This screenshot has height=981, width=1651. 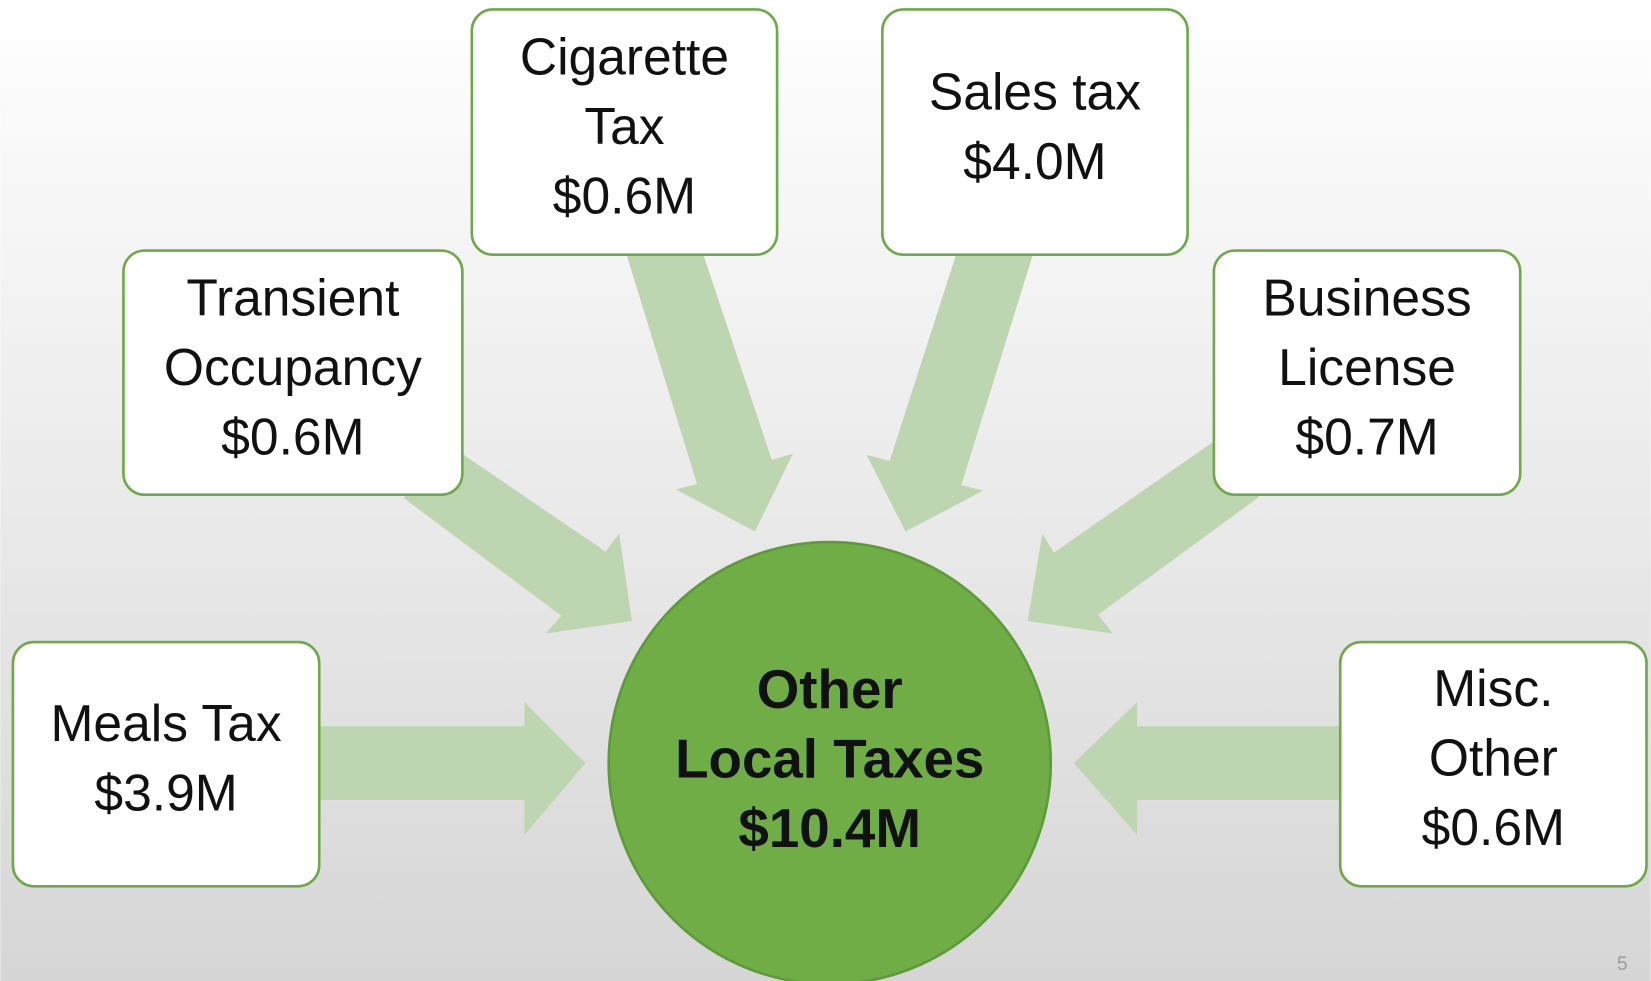 What do you see at coordinates (293, 367) in the screenshot?
I see `source-label: Occupancy` at bounding box center [293, 367].